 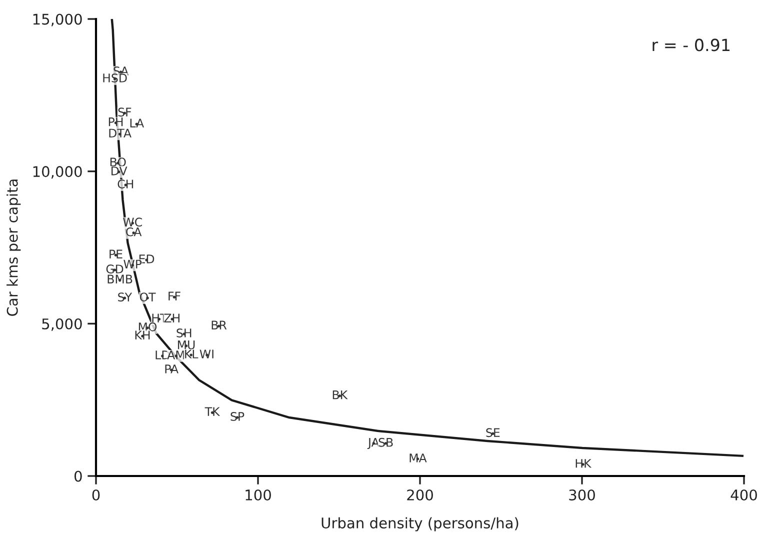 I want to click on data-label: SY, so click(x=125, y=297).